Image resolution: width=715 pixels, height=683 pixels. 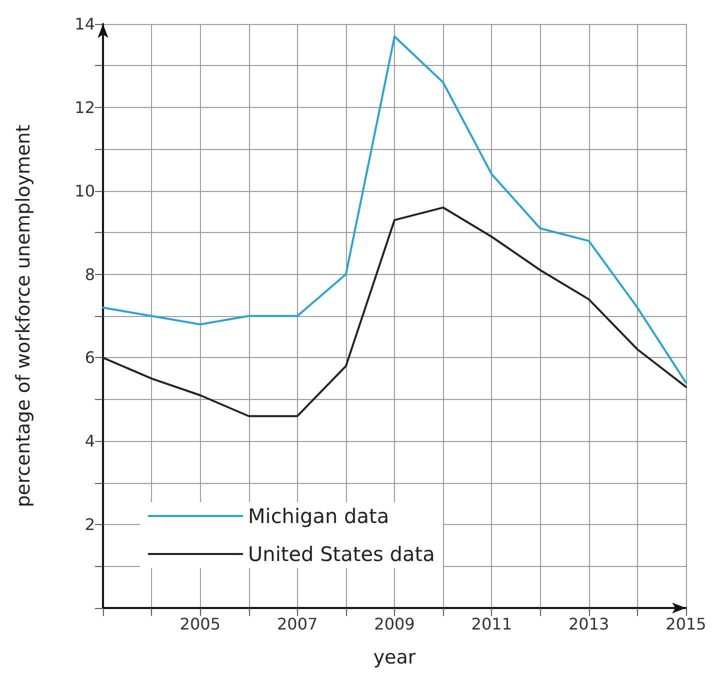 I want to click on x-tick-label: 2007, so click(x=297, y=624).